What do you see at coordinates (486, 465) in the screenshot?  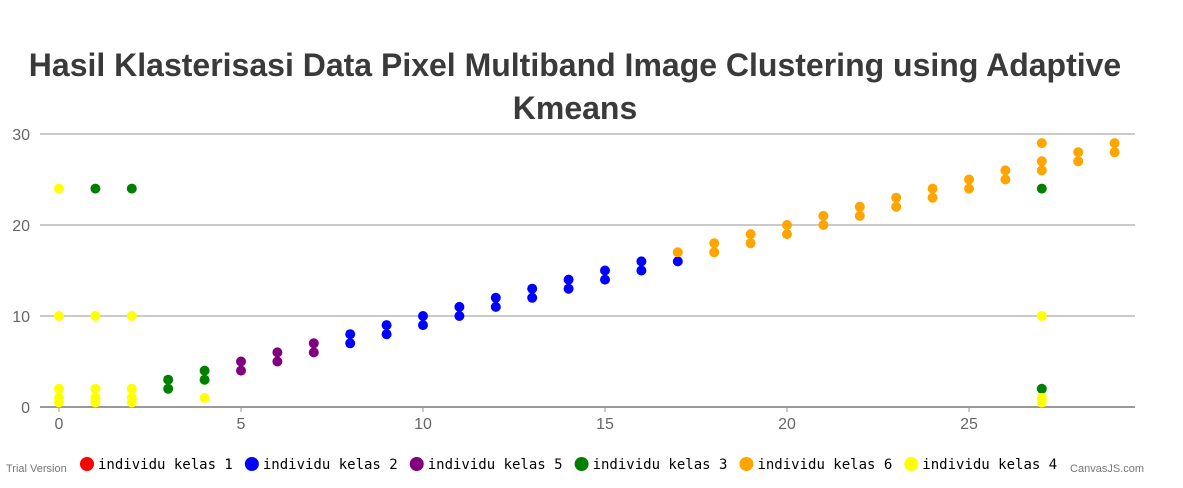 I see `legend-item: individu kelas 5` at bounding box center [486, 465].